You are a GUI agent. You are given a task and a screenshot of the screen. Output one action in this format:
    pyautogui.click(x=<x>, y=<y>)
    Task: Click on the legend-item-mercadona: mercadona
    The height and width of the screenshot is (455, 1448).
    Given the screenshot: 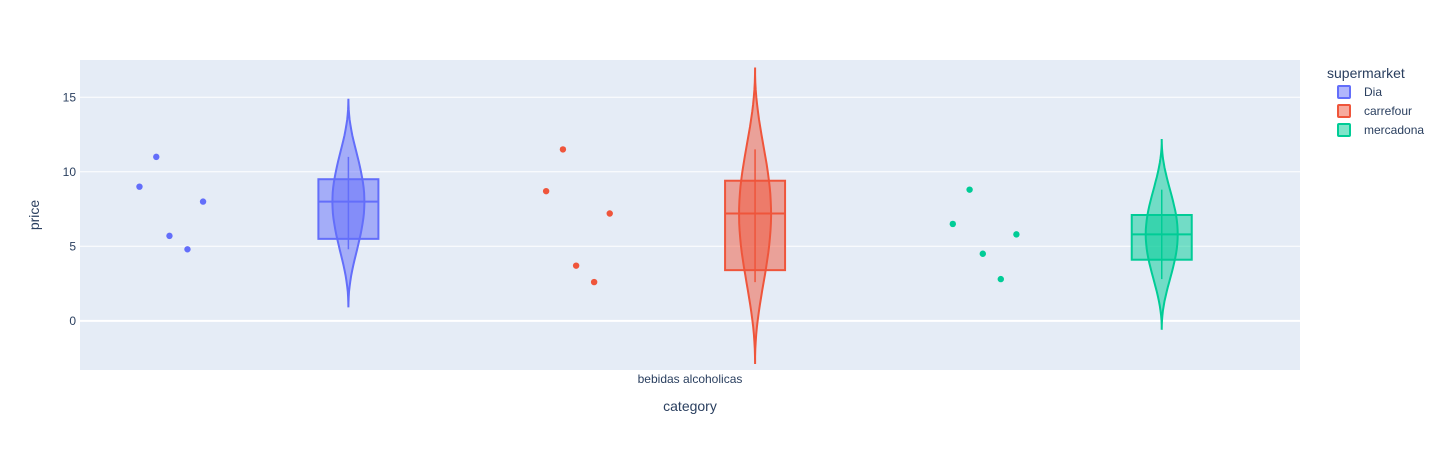 What is the action you would take?
    pyautogui.click(x=1380, y=130)
    